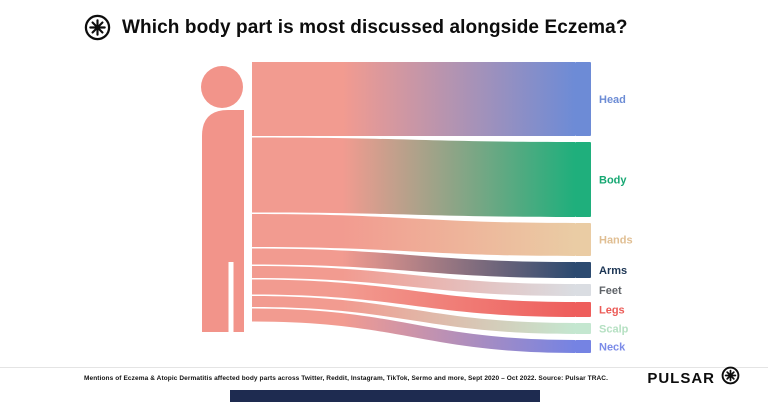 This screenshot has width=768, height=402. Describe the element at coordinates (413, 177) in the screenshot. I see `flow-band-body` at that location.